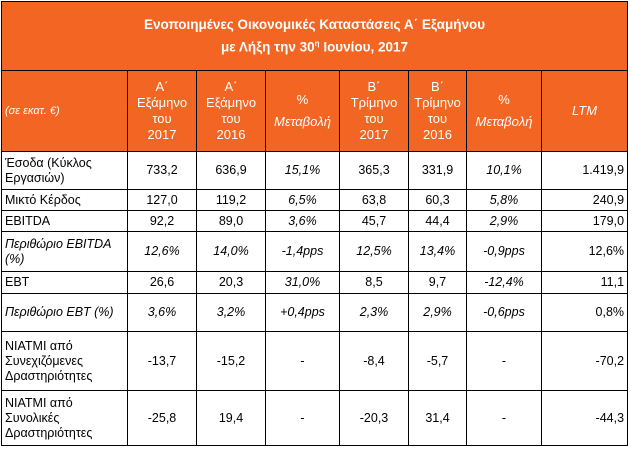 Image resolution: width=628 pixels, height=464 pixels. What do you see at coordinates (584, 221) in the screenshot?
I see `cell-value: 179,0` at bounding box center [584, 221].